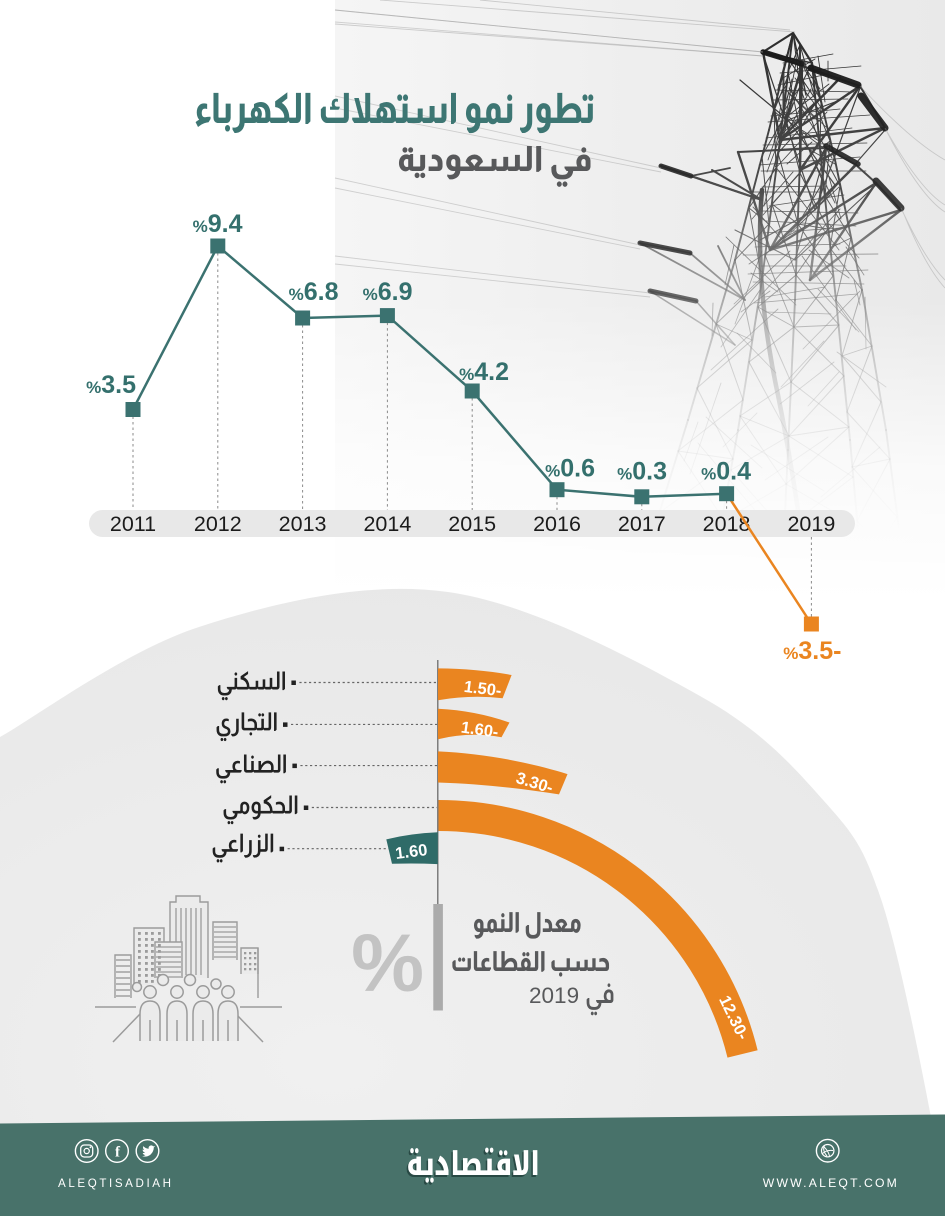 Image resolution: width=945 pixels, height=1216 pixels. What do you see at coordinates (483, 689) in the screenshot?
I see `svg-text: 1.50-` at bounding box center [483, 689].